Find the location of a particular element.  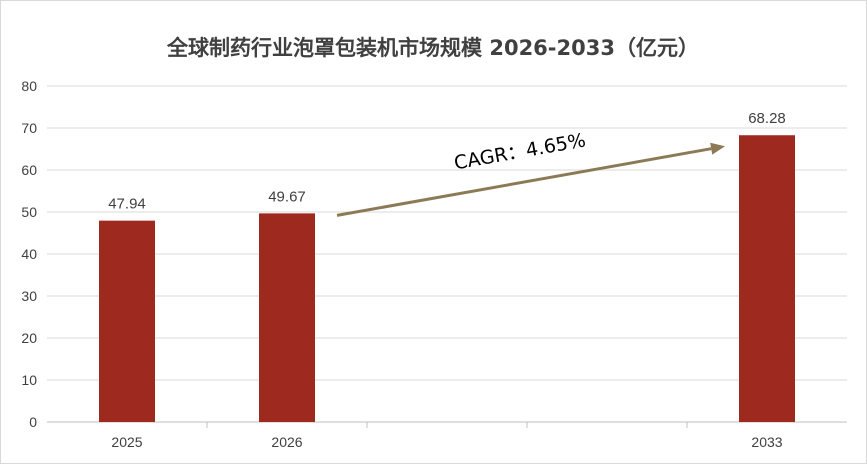

data-label-2033: 68.28 is located at coordinates (767, 118).